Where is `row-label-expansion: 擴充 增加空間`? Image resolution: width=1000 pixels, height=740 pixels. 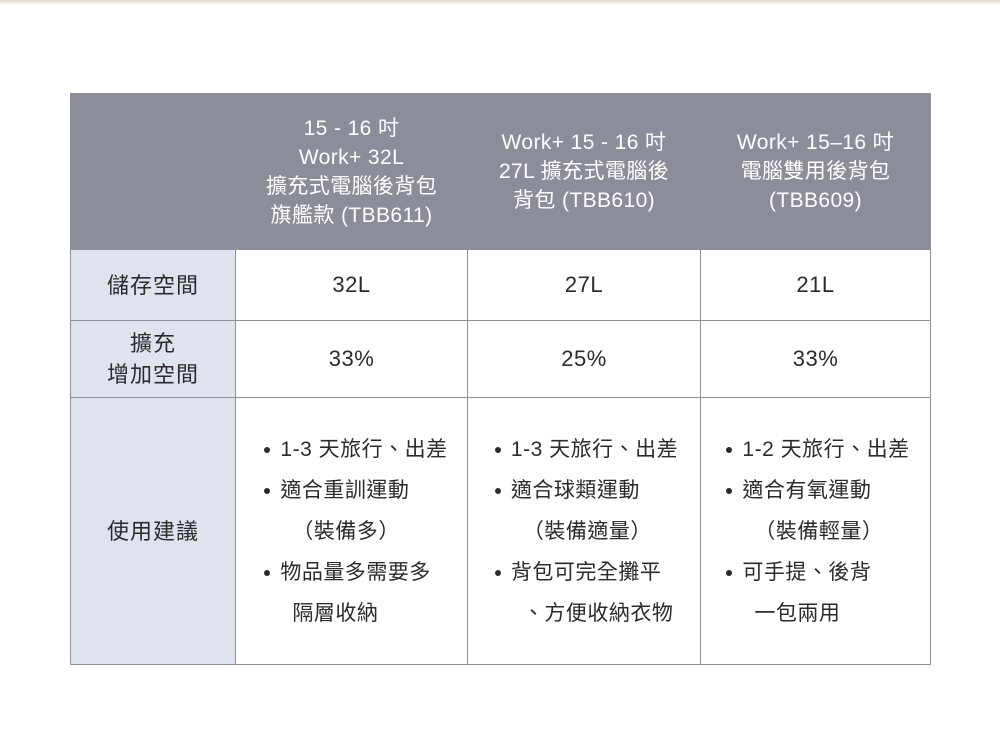 row-label-expansion: 擴充 增加空間 is located at coordinates (153, 359).